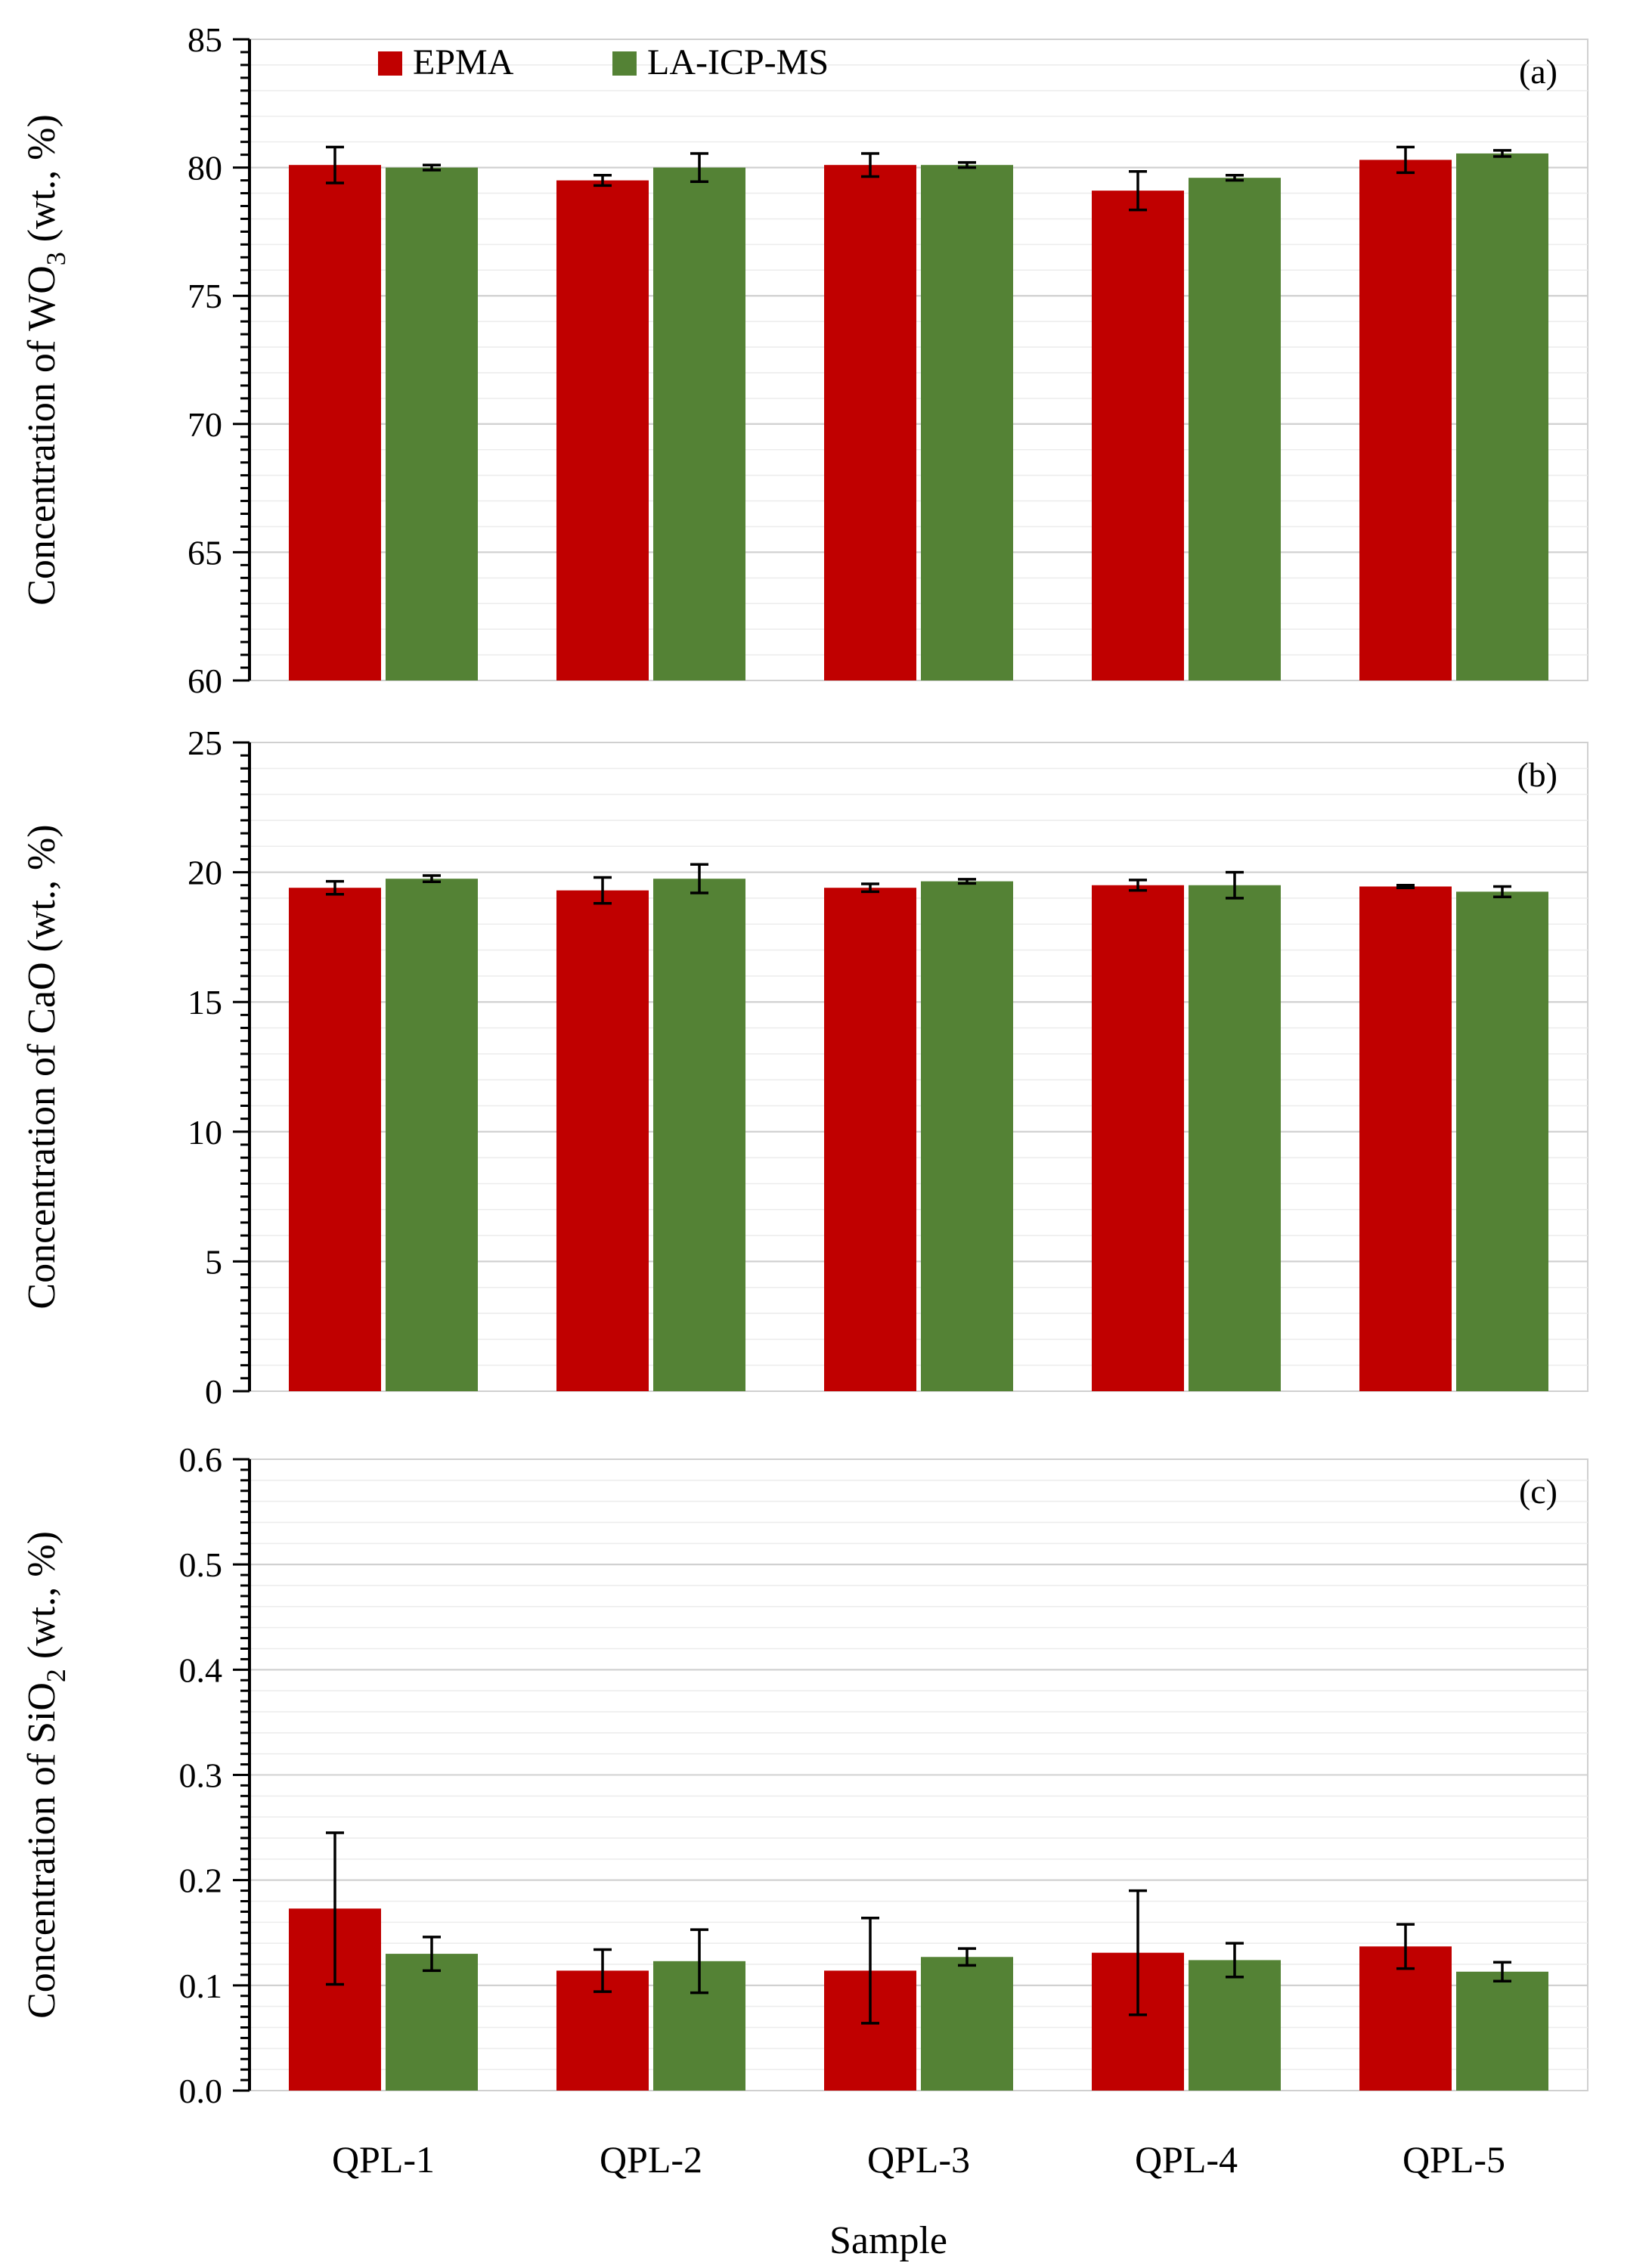 The height and width of the screenshot is (2266, 1652). Describe the element at coordinates (201, 1459) in the screenshot. I see `y-tick-label: 0.6` at that location.